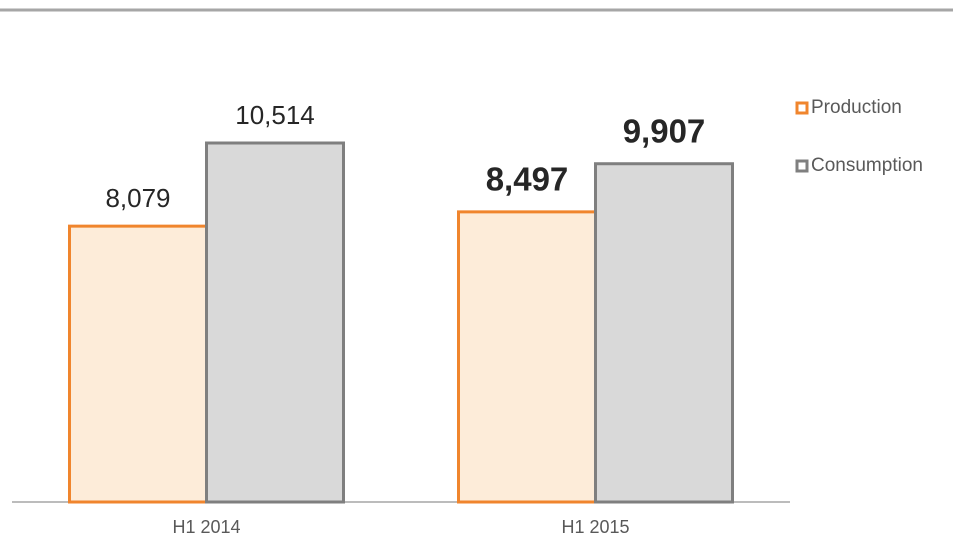 This screenshot has height=540, width=953. What do you see at coordinates (137, 198) in the screenshot?
I see `value-label: 8,079` at bounding box center [137, 198].